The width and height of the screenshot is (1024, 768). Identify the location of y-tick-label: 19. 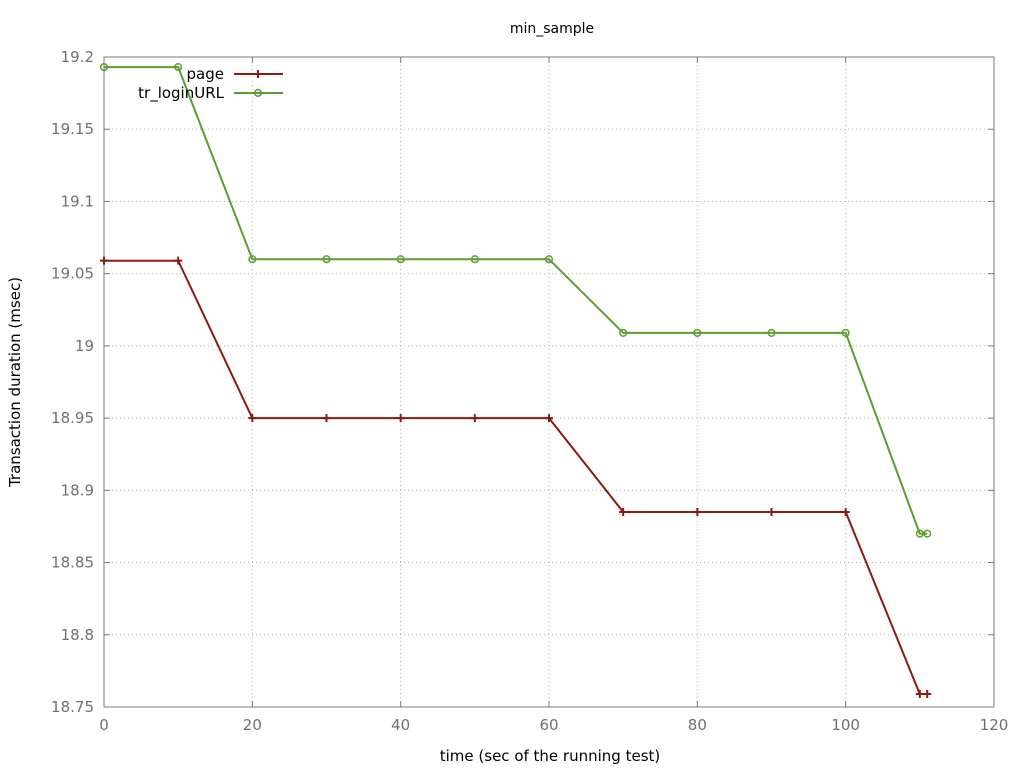
(84, 346).